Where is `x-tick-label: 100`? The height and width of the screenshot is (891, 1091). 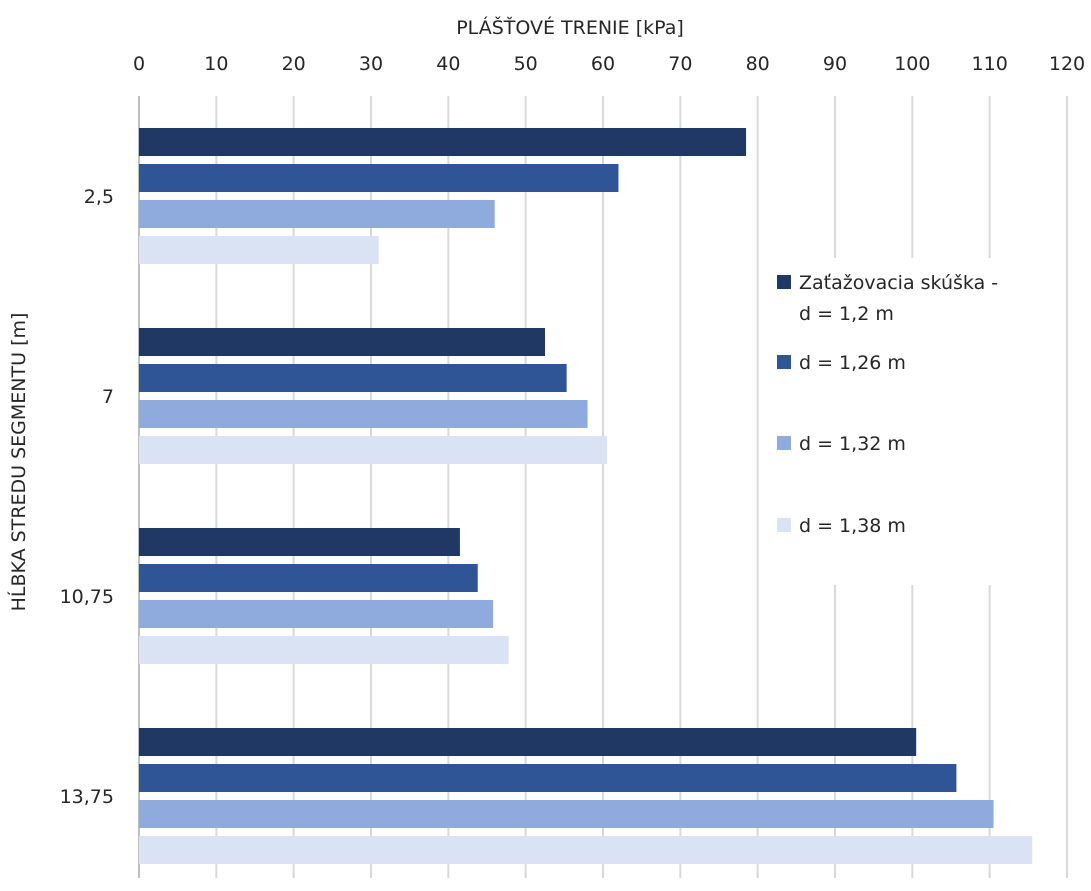 x-tick-label: 100 is located at coordinates (912, 64).